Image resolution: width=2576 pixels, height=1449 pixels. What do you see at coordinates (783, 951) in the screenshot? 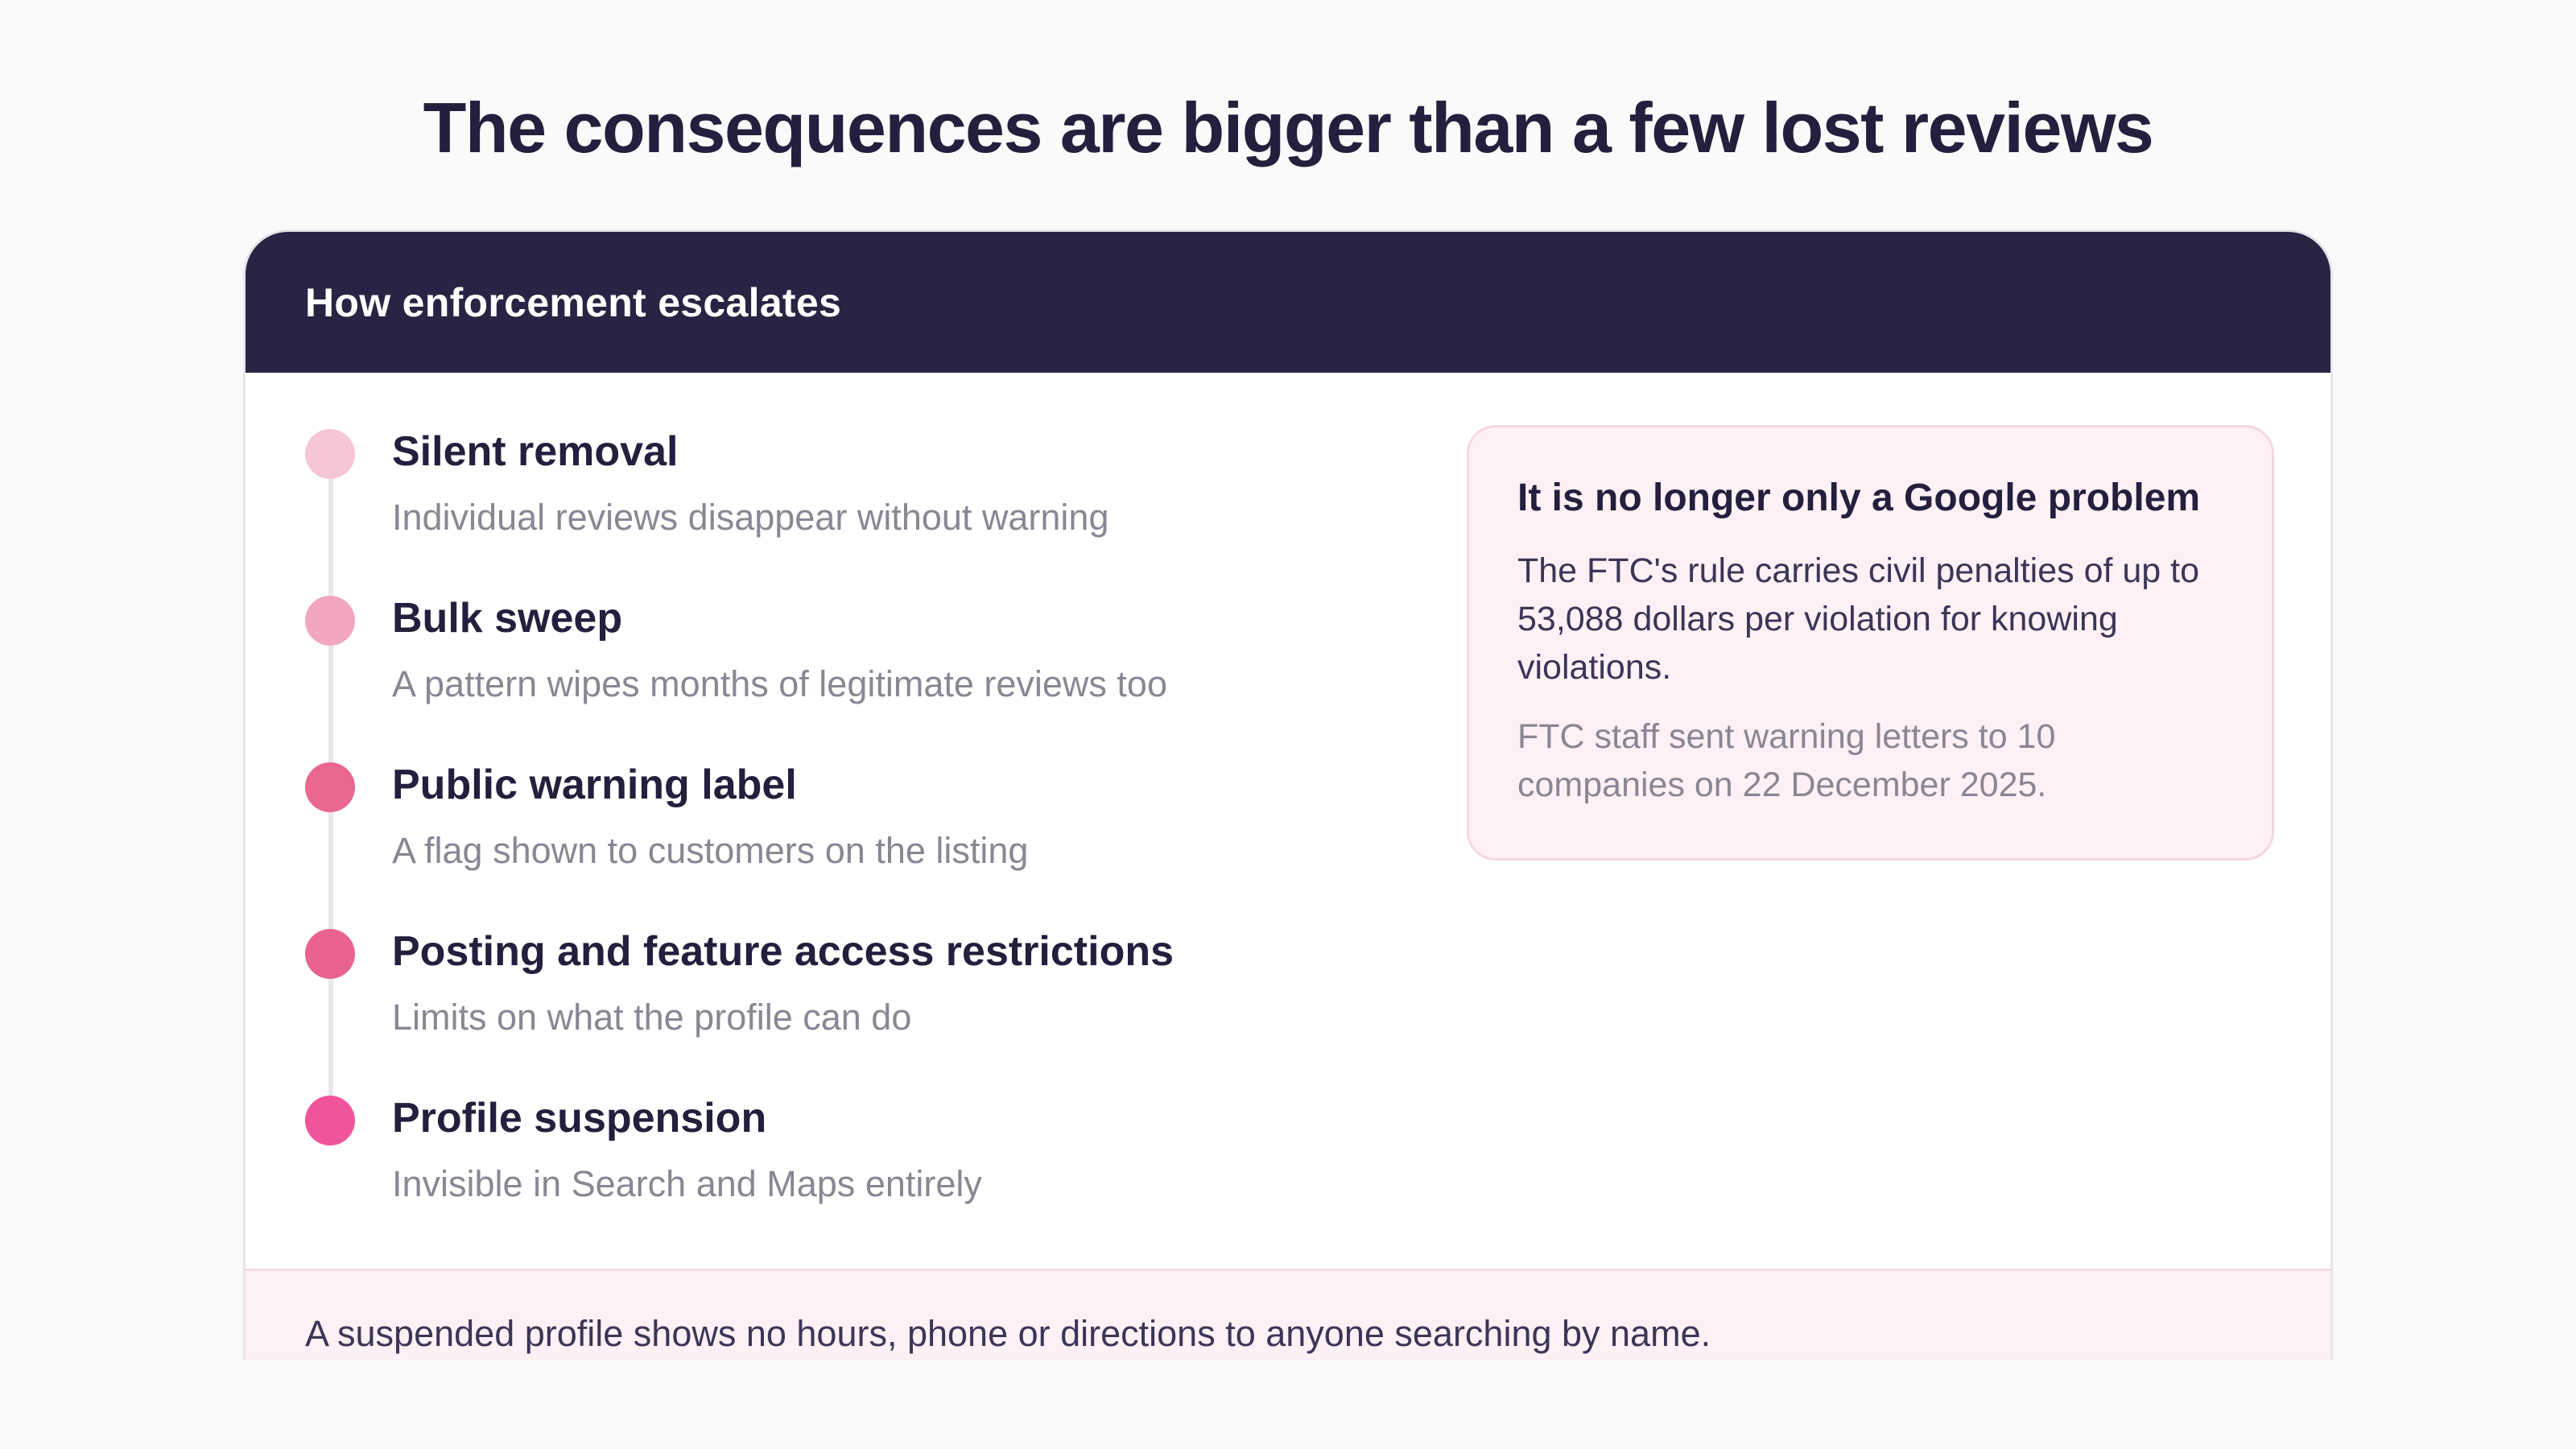
I see `step-title: Posting and feature access restrictions` at bounding box center [783, 951].